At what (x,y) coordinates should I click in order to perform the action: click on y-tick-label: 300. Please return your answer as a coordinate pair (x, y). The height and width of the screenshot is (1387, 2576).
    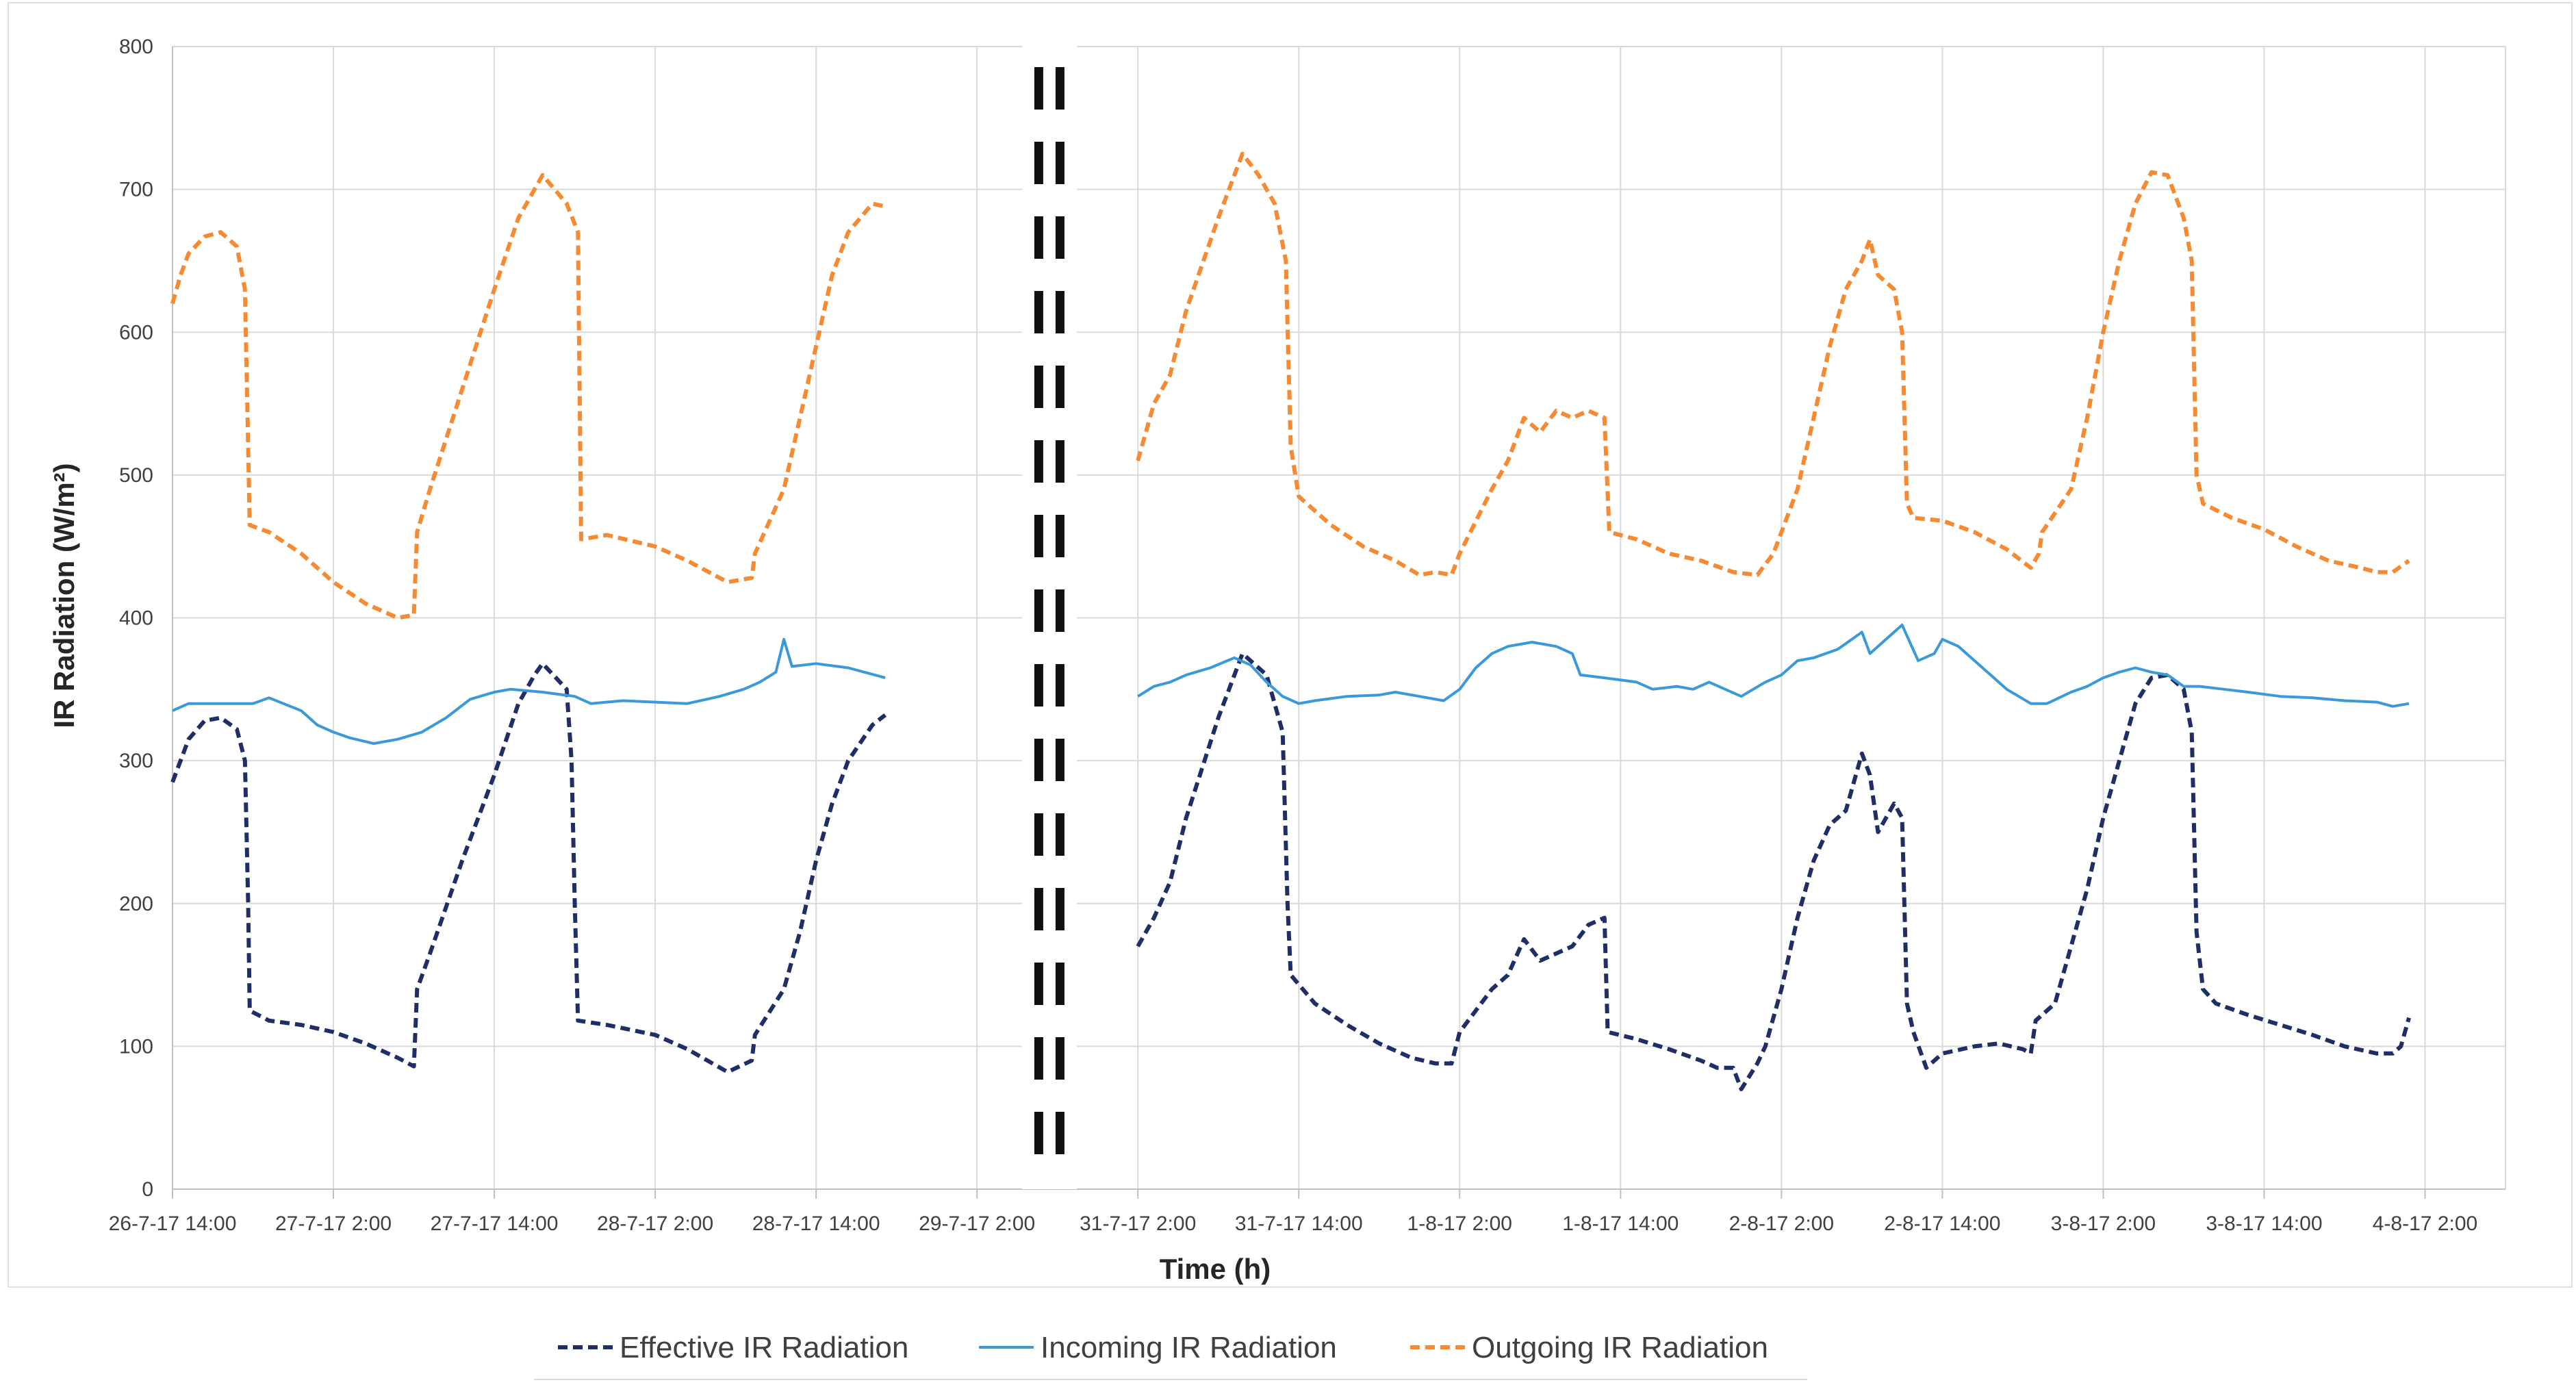
    Looking at the image, I should click on (136, 761).